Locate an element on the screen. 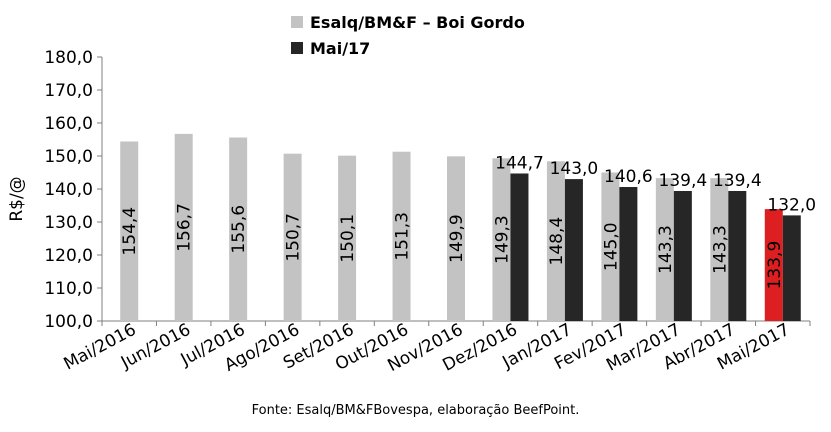 This screenshot has width=831, height=432. bar-boi-gordo-label: 150,7 is located at coordinates (294, 237).